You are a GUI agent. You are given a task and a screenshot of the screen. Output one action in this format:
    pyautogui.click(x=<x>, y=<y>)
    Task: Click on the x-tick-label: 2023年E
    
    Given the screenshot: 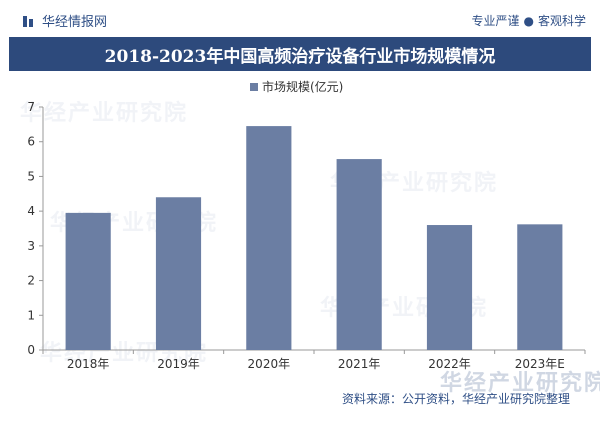 What is the action you would take?
    pyautogui.click(x=540, y=364)
    